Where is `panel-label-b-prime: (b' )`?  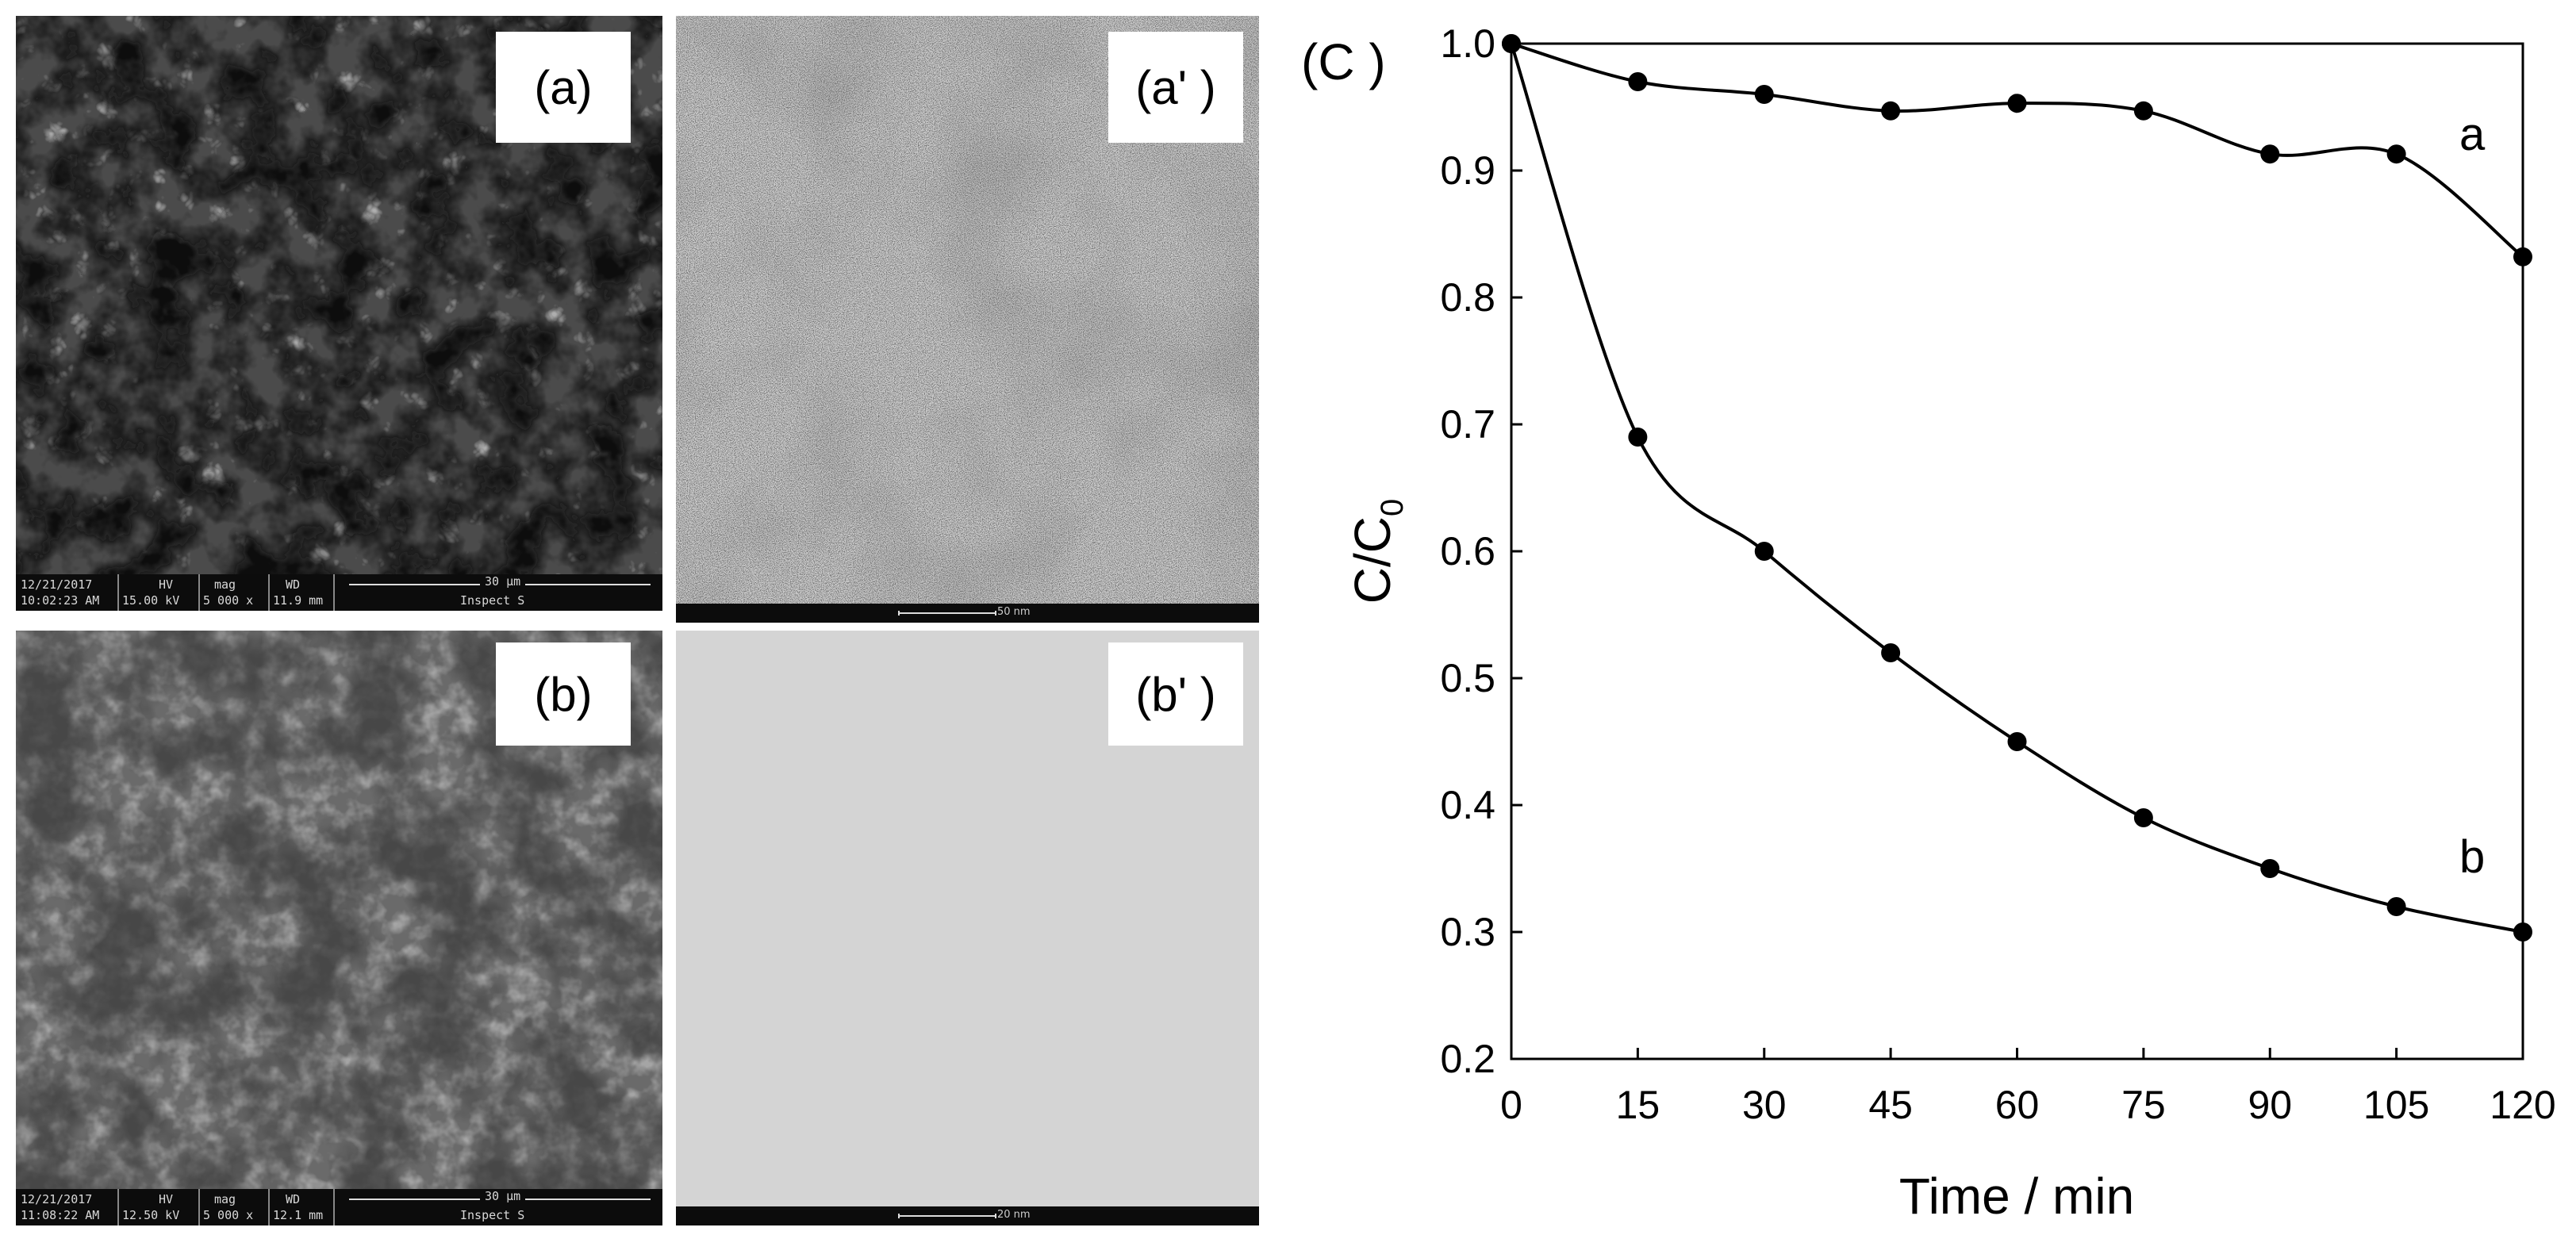 panel-label-b-prime: (b' ) is located at coordinates (1175, 694).